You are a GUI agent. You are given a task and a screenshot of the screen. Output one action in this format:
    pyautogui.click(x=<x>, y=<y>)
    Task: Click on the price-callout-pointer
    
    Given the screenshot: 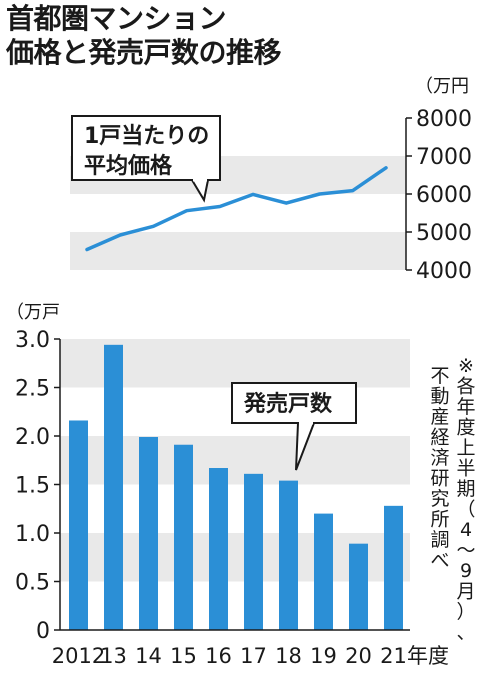 What is the action you would take?
    pyautogui.click(x=200, y=191)
    